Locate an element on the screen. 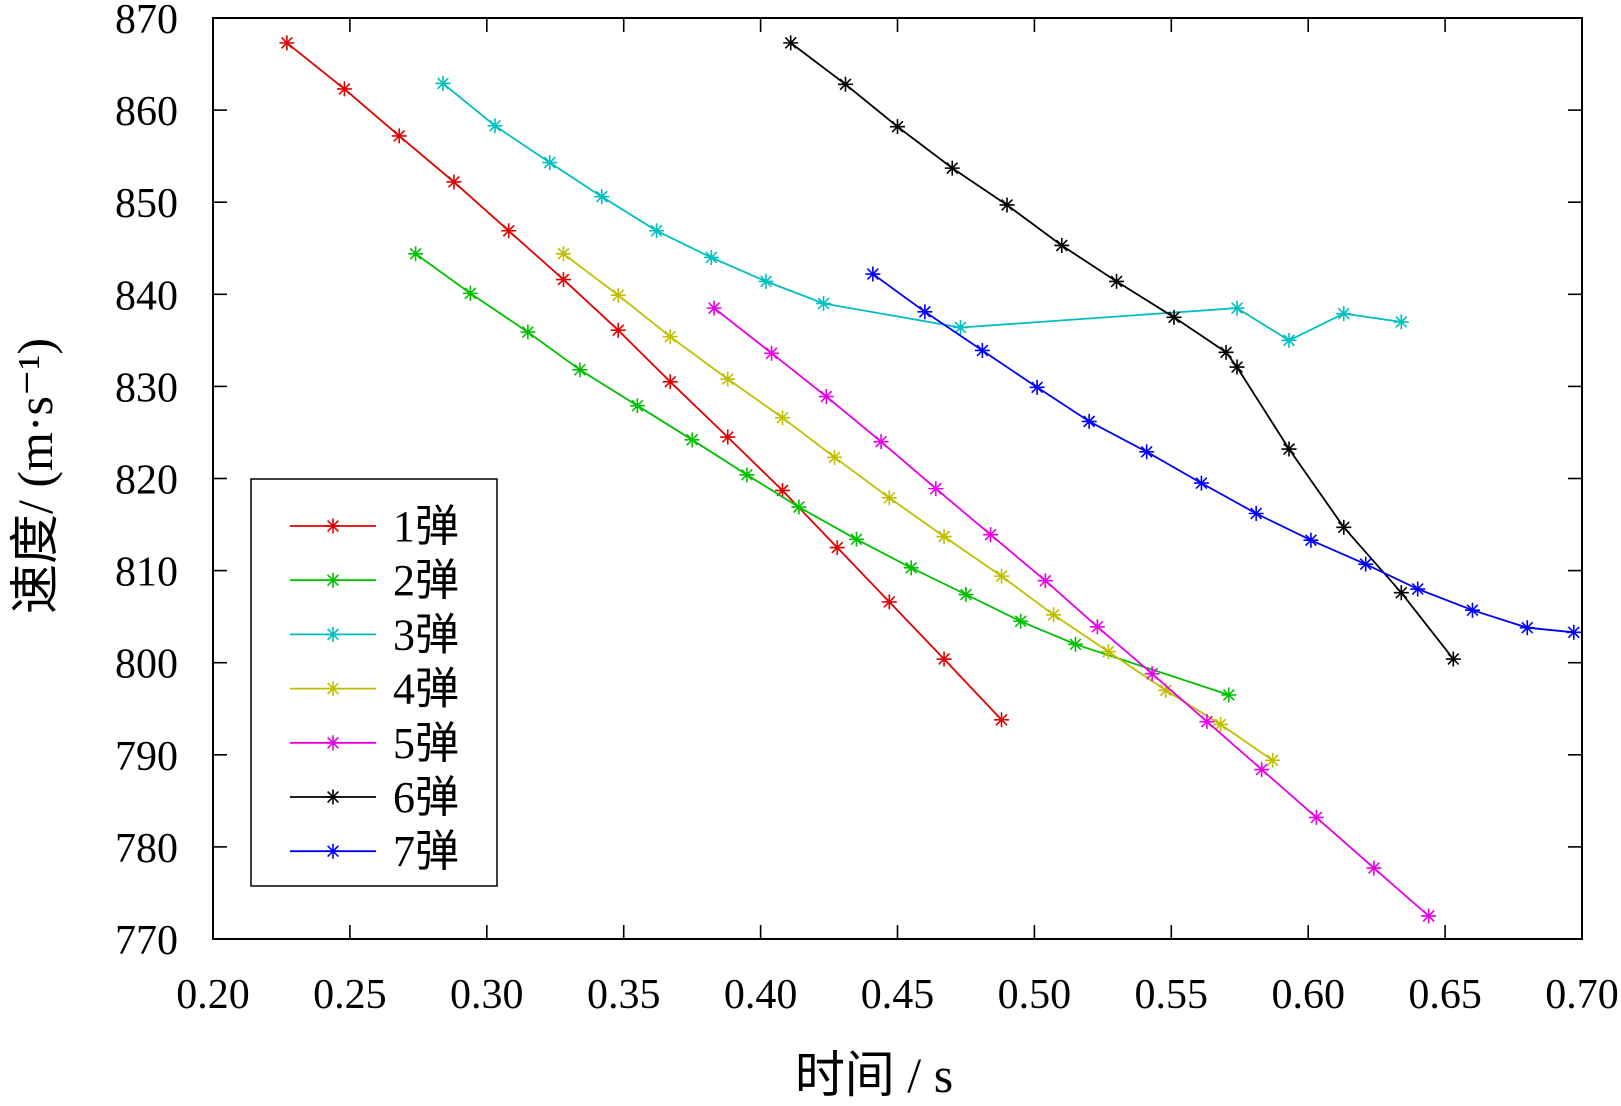  y-tick-label: 780 is located at coordinates (146, 849).